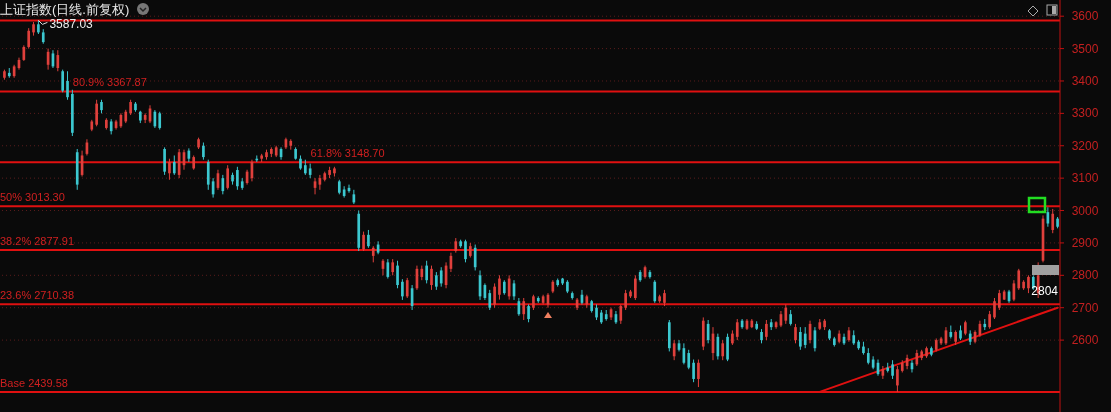 Image resolution: width=1111 pixels, height=412 pixels. What do you see at coordinates (1085, 145) in the screenshot?
I see `y-tick-label: 3200` at bounding box center [1085, 145].